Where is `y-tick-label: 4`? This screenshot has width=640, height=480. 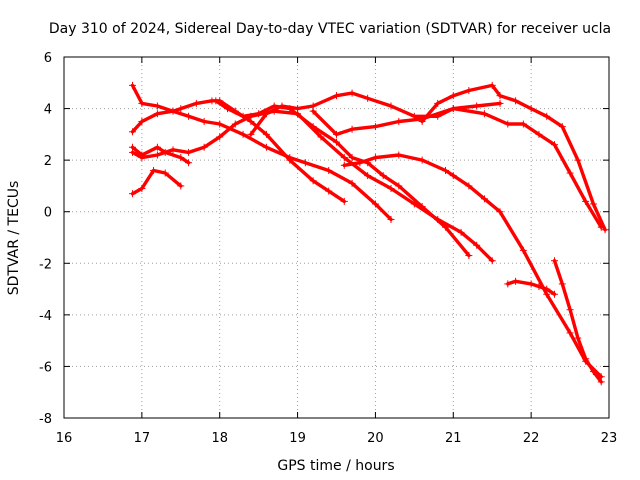 y-tick-label: 4 is located at coordinates (48, 110).